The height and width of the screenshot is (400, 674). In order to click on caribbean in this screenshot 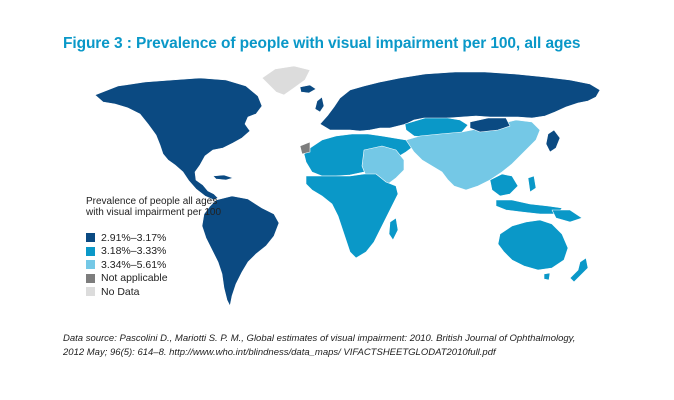, I will do `click(223, 177)`.